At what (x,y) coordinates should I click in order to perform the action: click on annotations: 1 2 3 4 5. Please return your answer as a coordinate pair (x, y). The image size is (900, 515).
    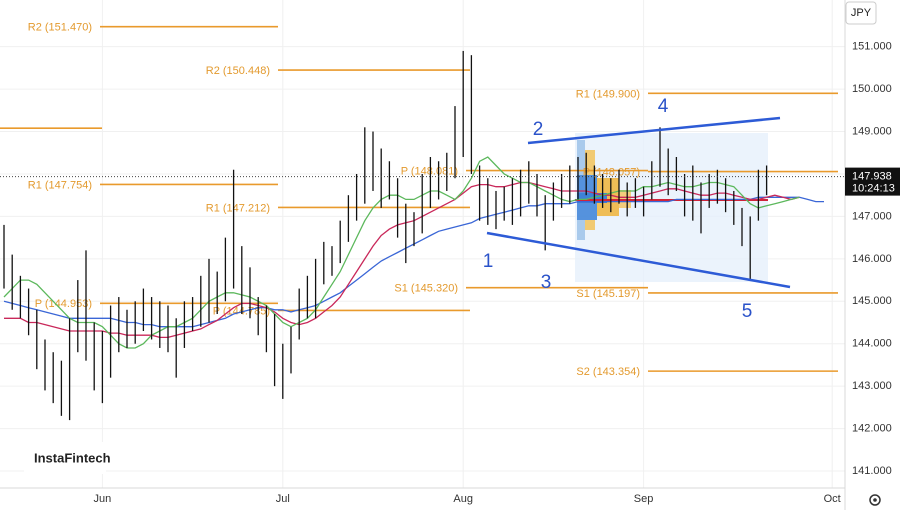
    Looking at the image, I should click on (618, 209).